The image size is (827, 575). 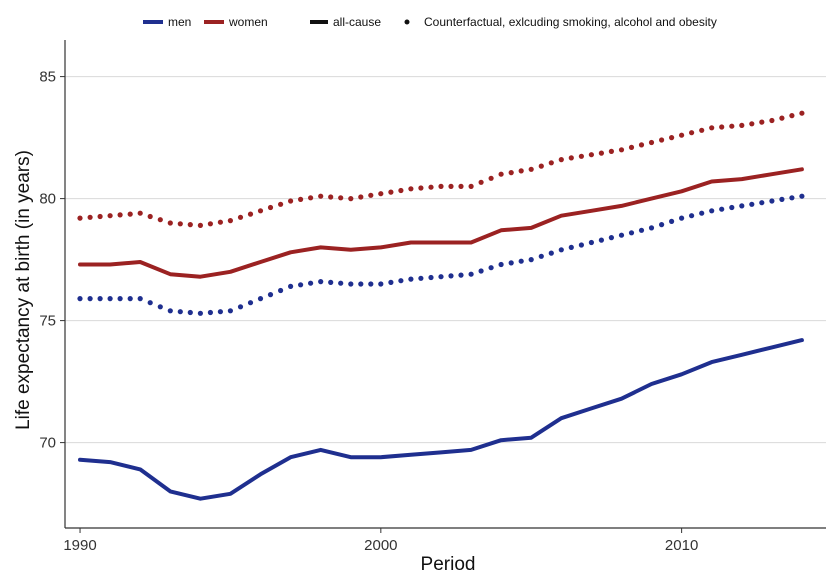 I want to click on x-tick-label: 2000, so click(x=380, y=545).